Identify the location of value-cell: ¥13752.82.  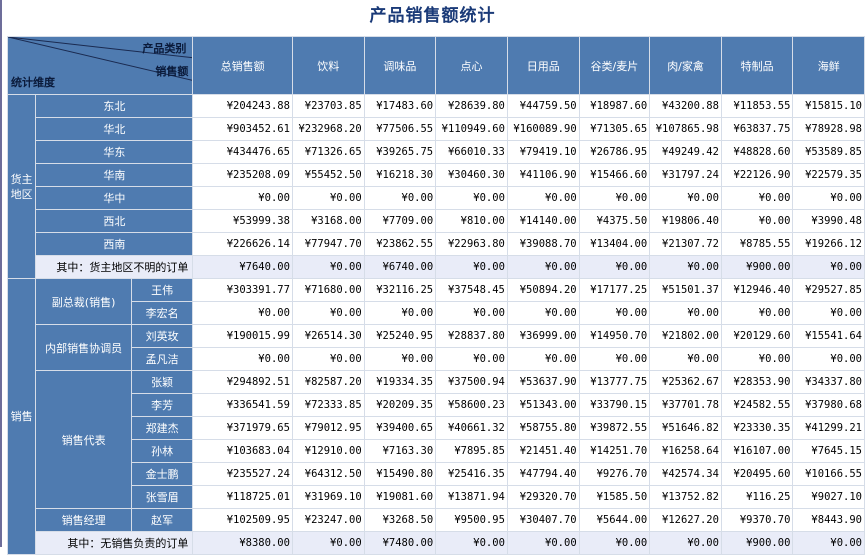
(685, 497).